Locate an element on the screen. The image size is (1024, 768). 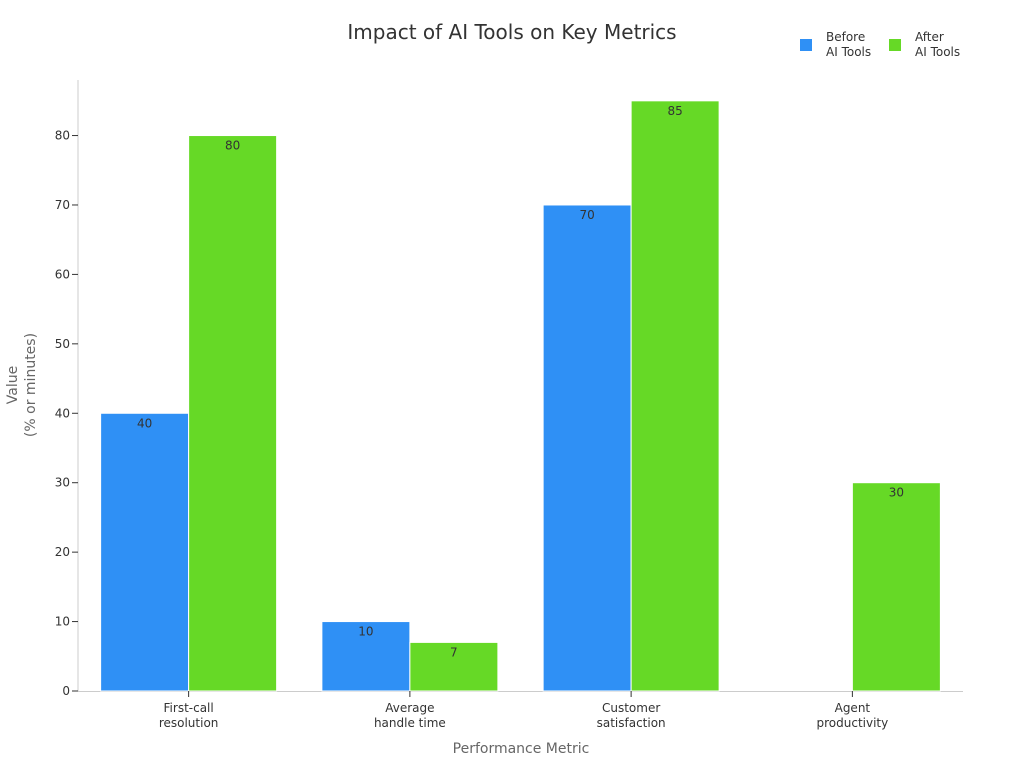
legend-swatch-after is located at coordinates (895, 45).